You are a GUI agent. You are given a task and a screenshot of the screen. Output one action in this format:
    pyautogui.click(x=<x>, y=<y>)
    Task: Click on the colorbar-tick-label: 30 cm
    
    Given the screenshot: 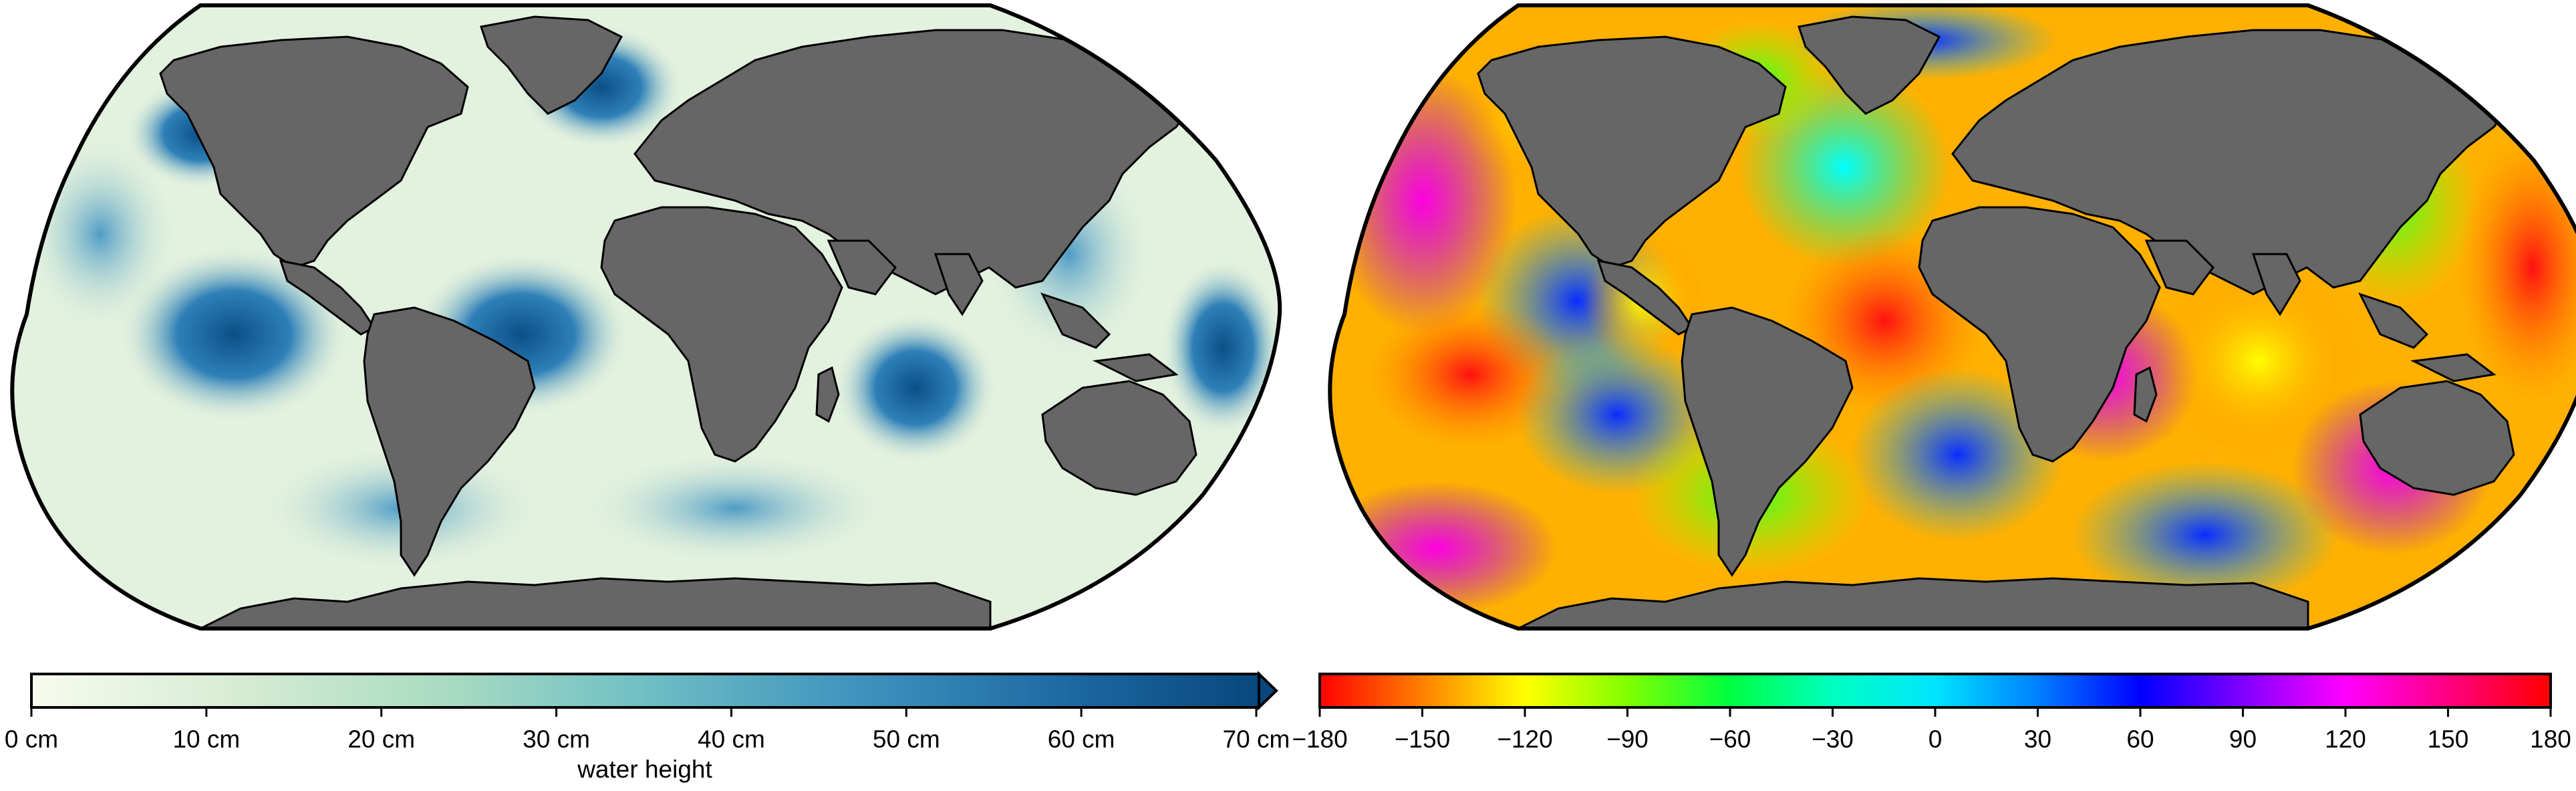 What is the action you would take?
    pyautogui.click(x=556, y=739)
    